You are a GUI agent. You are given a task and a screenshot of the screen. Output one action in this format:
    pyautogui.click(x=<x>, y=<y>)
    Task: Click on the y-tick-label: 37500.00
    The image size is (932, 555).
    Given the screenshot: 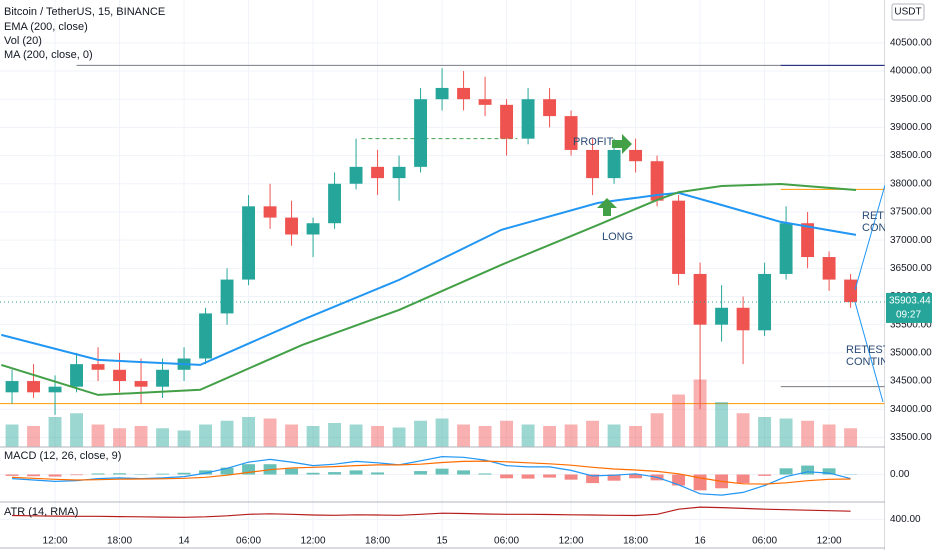 What is the action you would take?
    pyautogui.click(x=911, y=212)
    